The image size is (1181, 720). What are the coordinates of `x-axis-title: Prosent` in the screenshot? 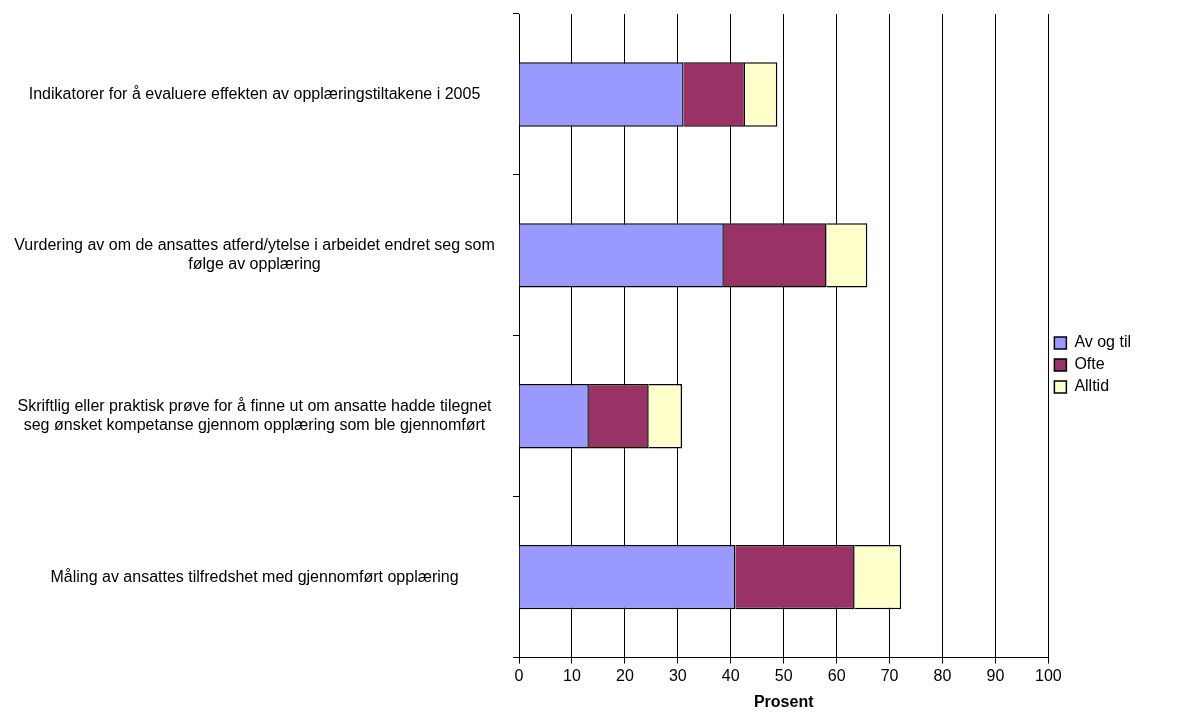 It's located at (784, 701).